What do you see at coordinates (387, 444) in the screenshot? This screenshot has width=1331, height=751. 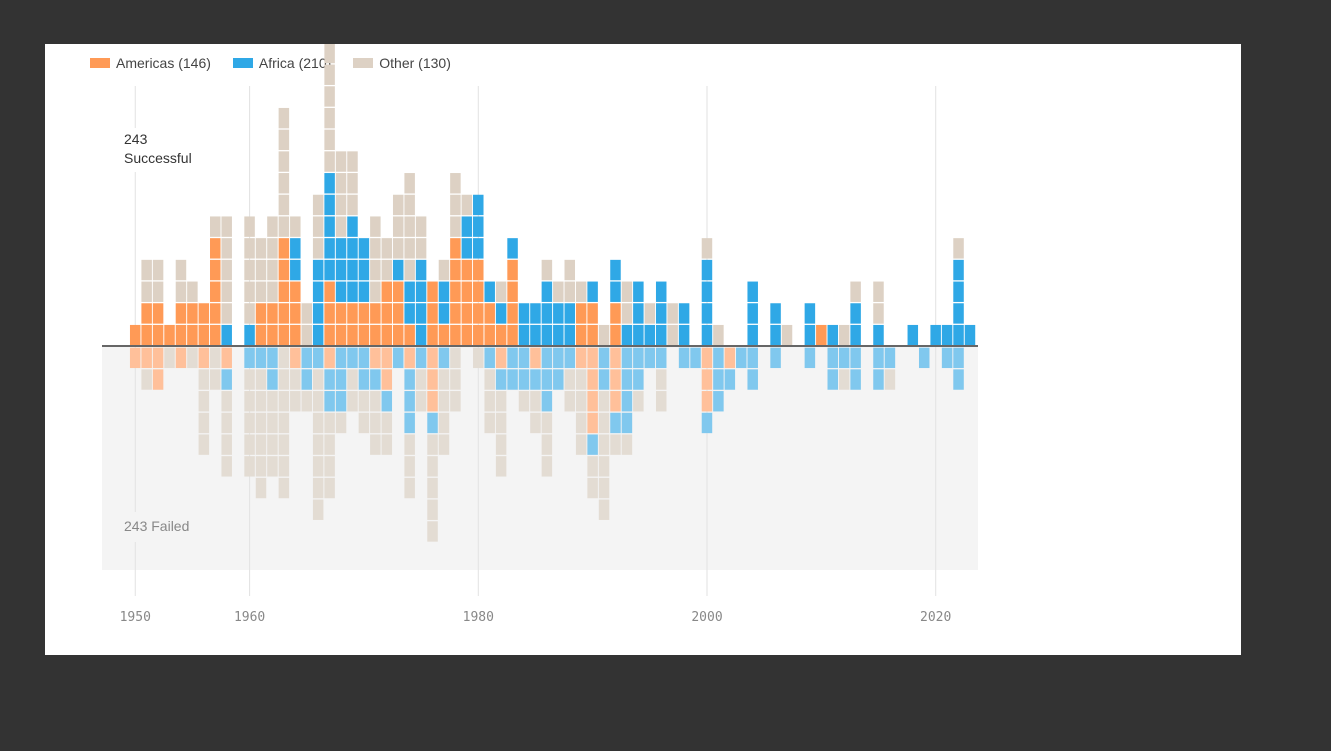 I see `failed-cell-other-1972` at bounding box center [387, 444].